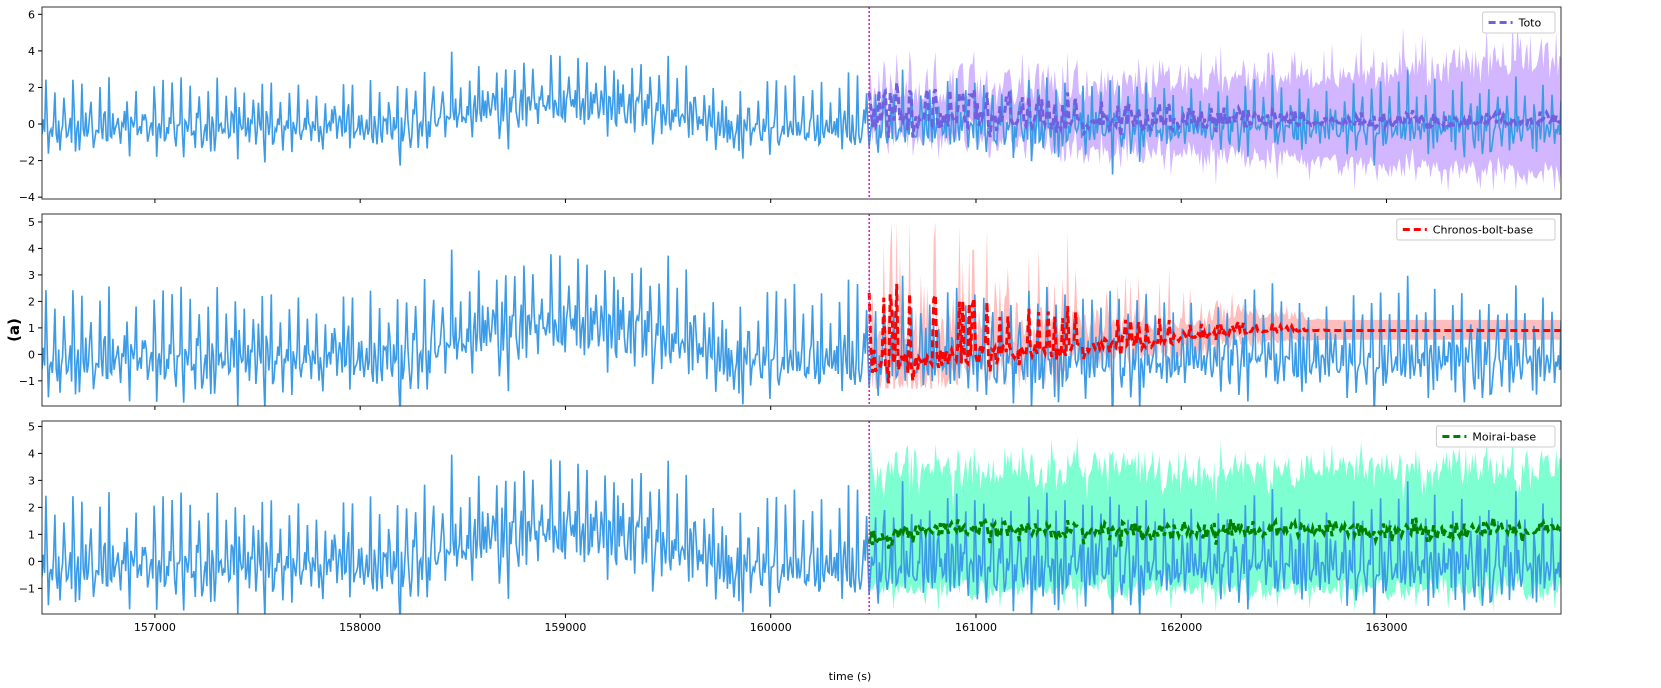  I want to click on legend-label: Toto, so click(1530, 23).